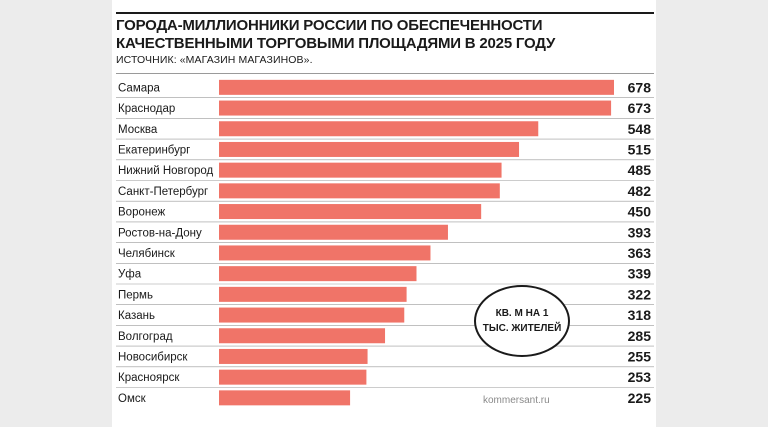 Image resolution: width=768 pixels, height=427 pixels. Describe the element at coordinates (214, 60) in the screenshot. I see `chart-source: ИСТОЧНИК: «МАГАЗИН МАГАЗИНОВ».` at that location.